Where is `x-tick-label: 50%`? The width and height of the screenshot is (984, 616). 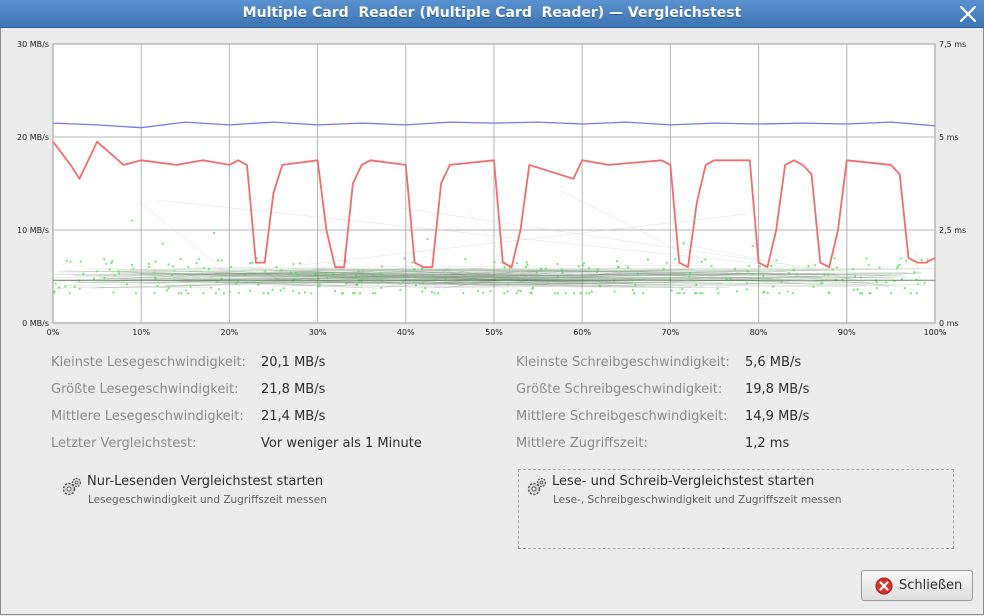
x-tick-label: 50% is located at coordinates (494, 332).